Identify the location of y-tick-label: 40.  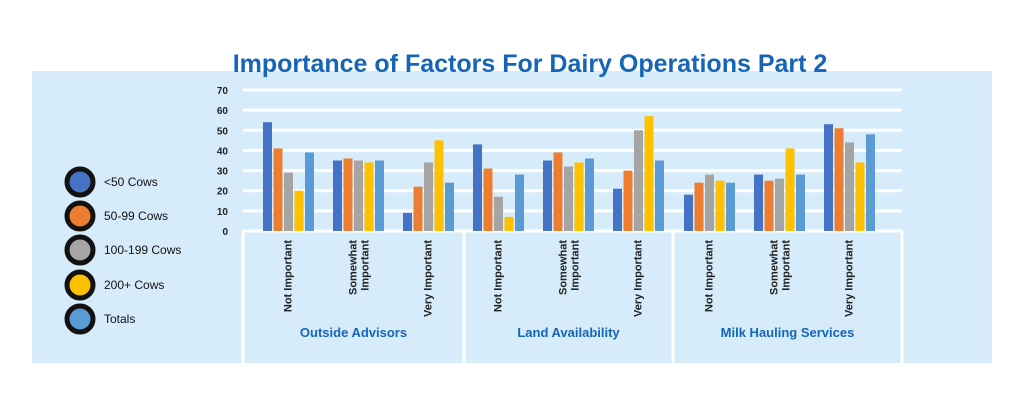
(223, 151).